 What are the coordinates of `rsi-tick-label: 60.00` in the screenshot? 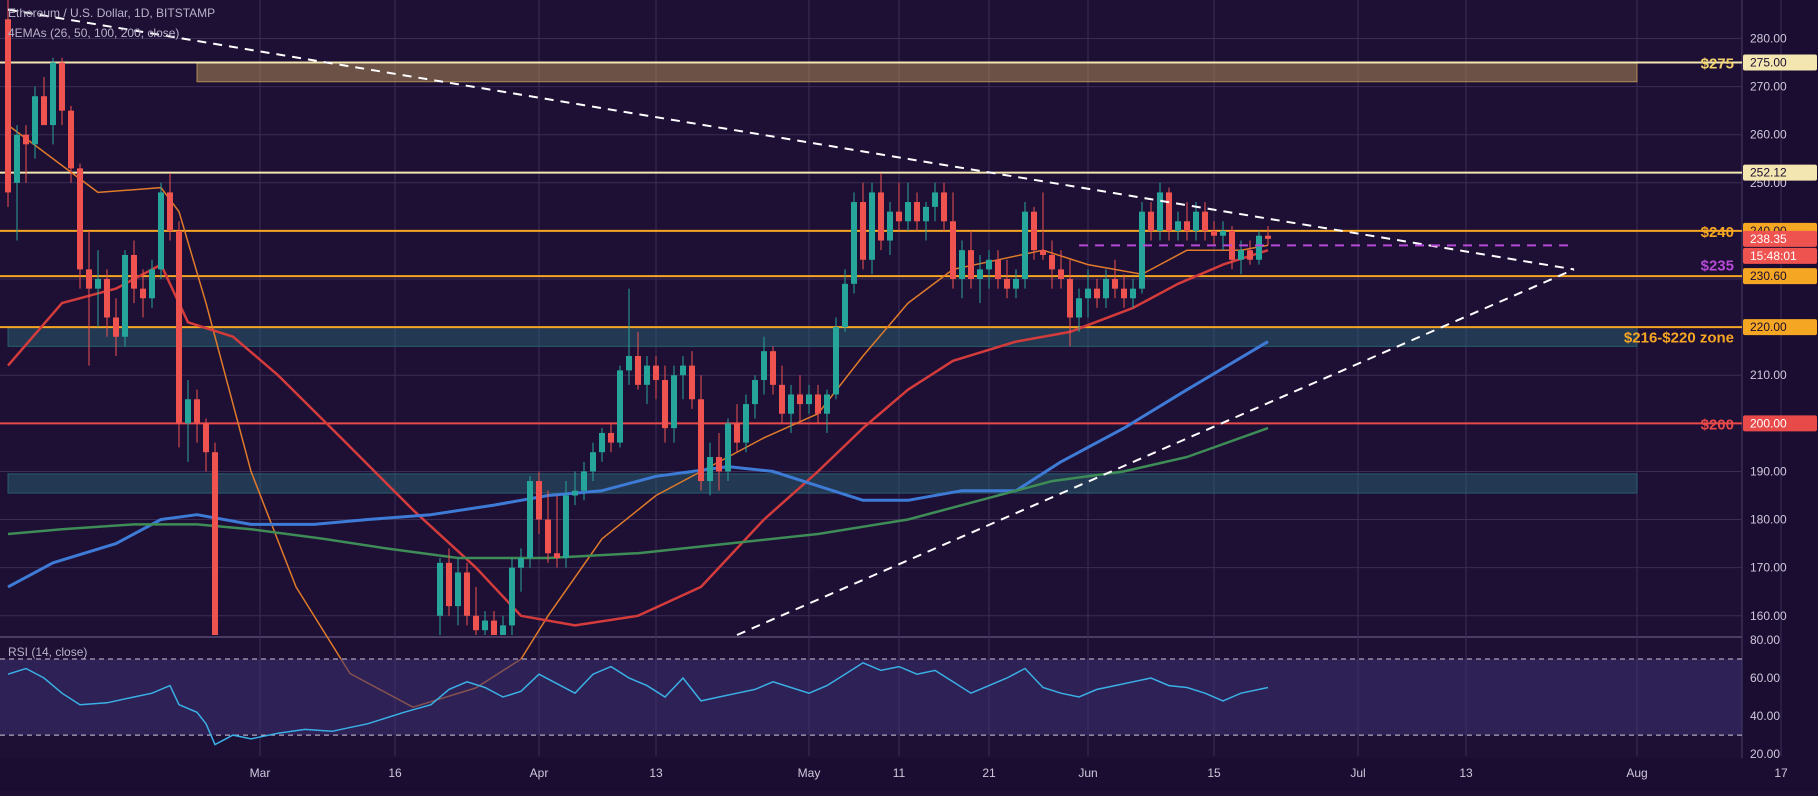 It's located at (1765, 678).